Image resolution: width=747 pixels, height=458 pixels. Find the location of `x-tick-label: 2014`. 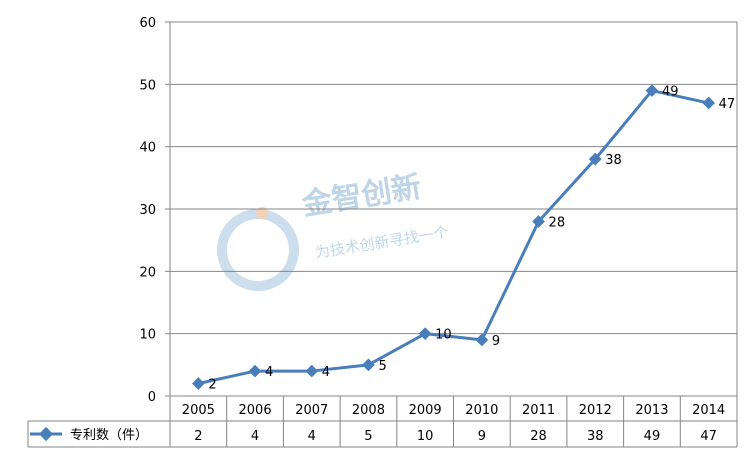

x-tick-label: 2014 is located at coordinates (708, 410).